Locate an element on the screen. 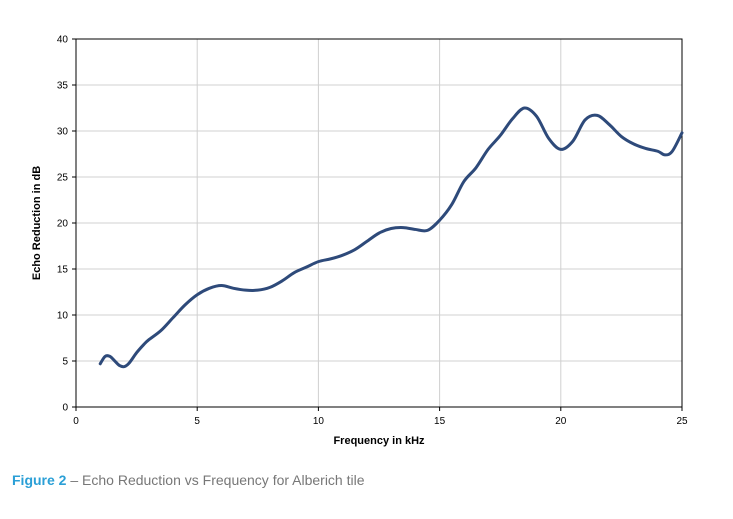 The image size is (733, 519). y-tick-label: 25 is located at coordinates (63, 178).